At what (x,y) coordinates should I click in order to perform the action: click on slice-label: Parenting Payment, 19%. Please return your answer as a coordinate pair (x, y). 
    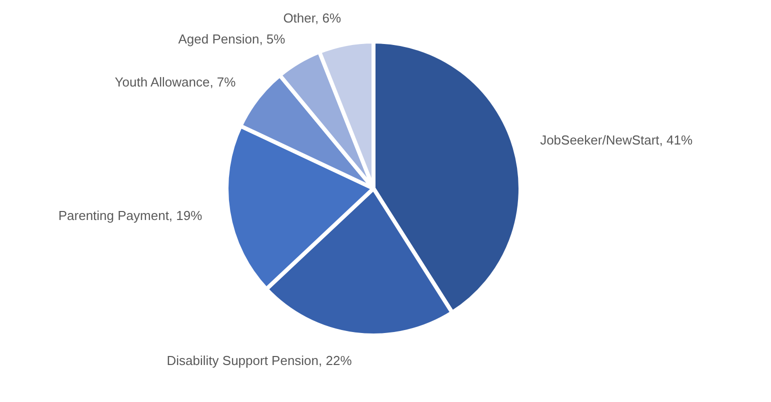
    Looking at the image, I should click on (130, 216).